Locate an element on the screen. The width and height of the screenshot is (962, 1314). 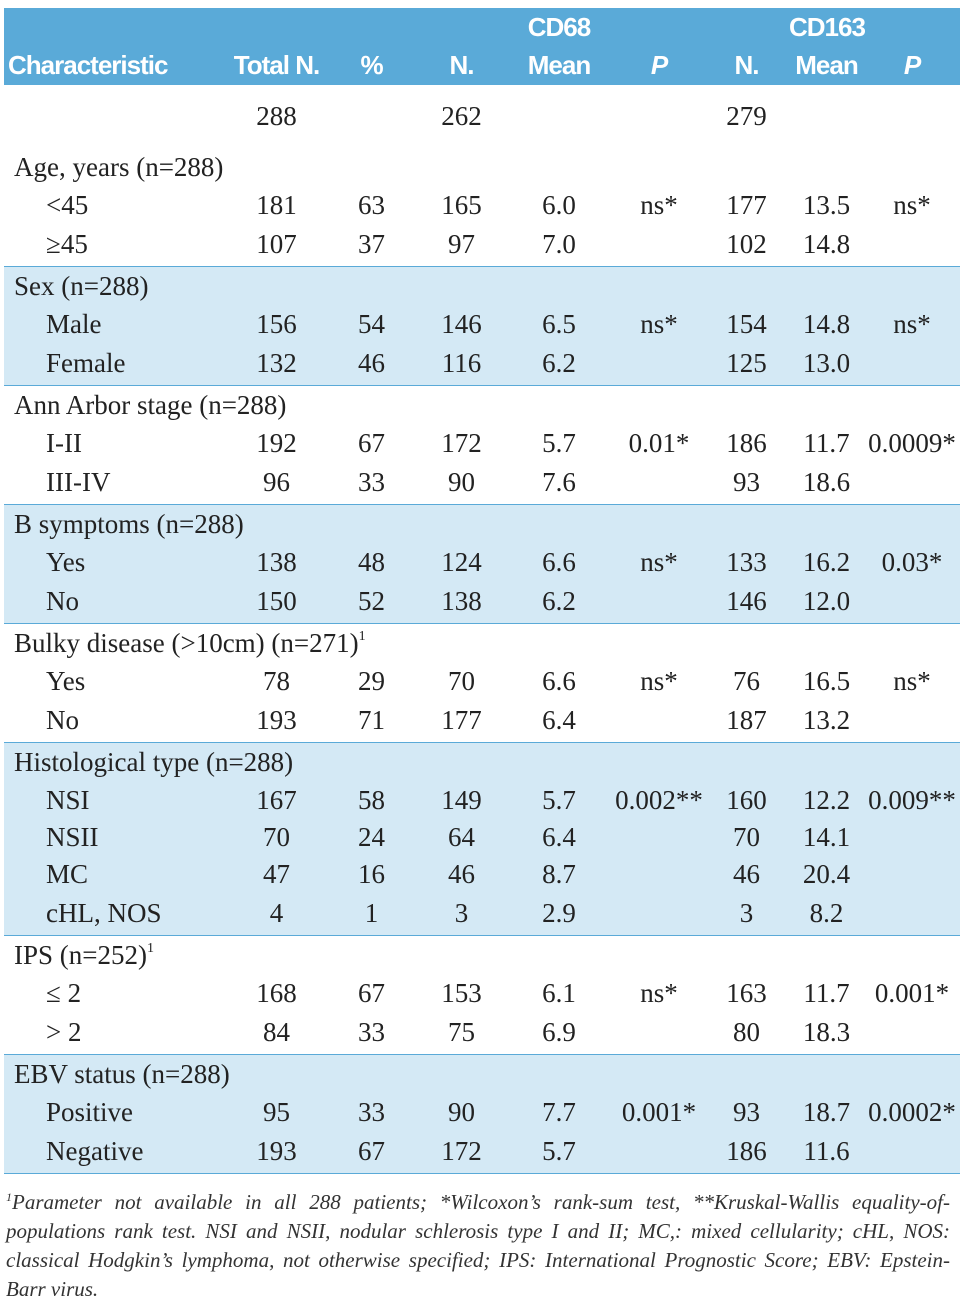
section-title-row: Age, years (n=288) is located at coordinates (482, 167).